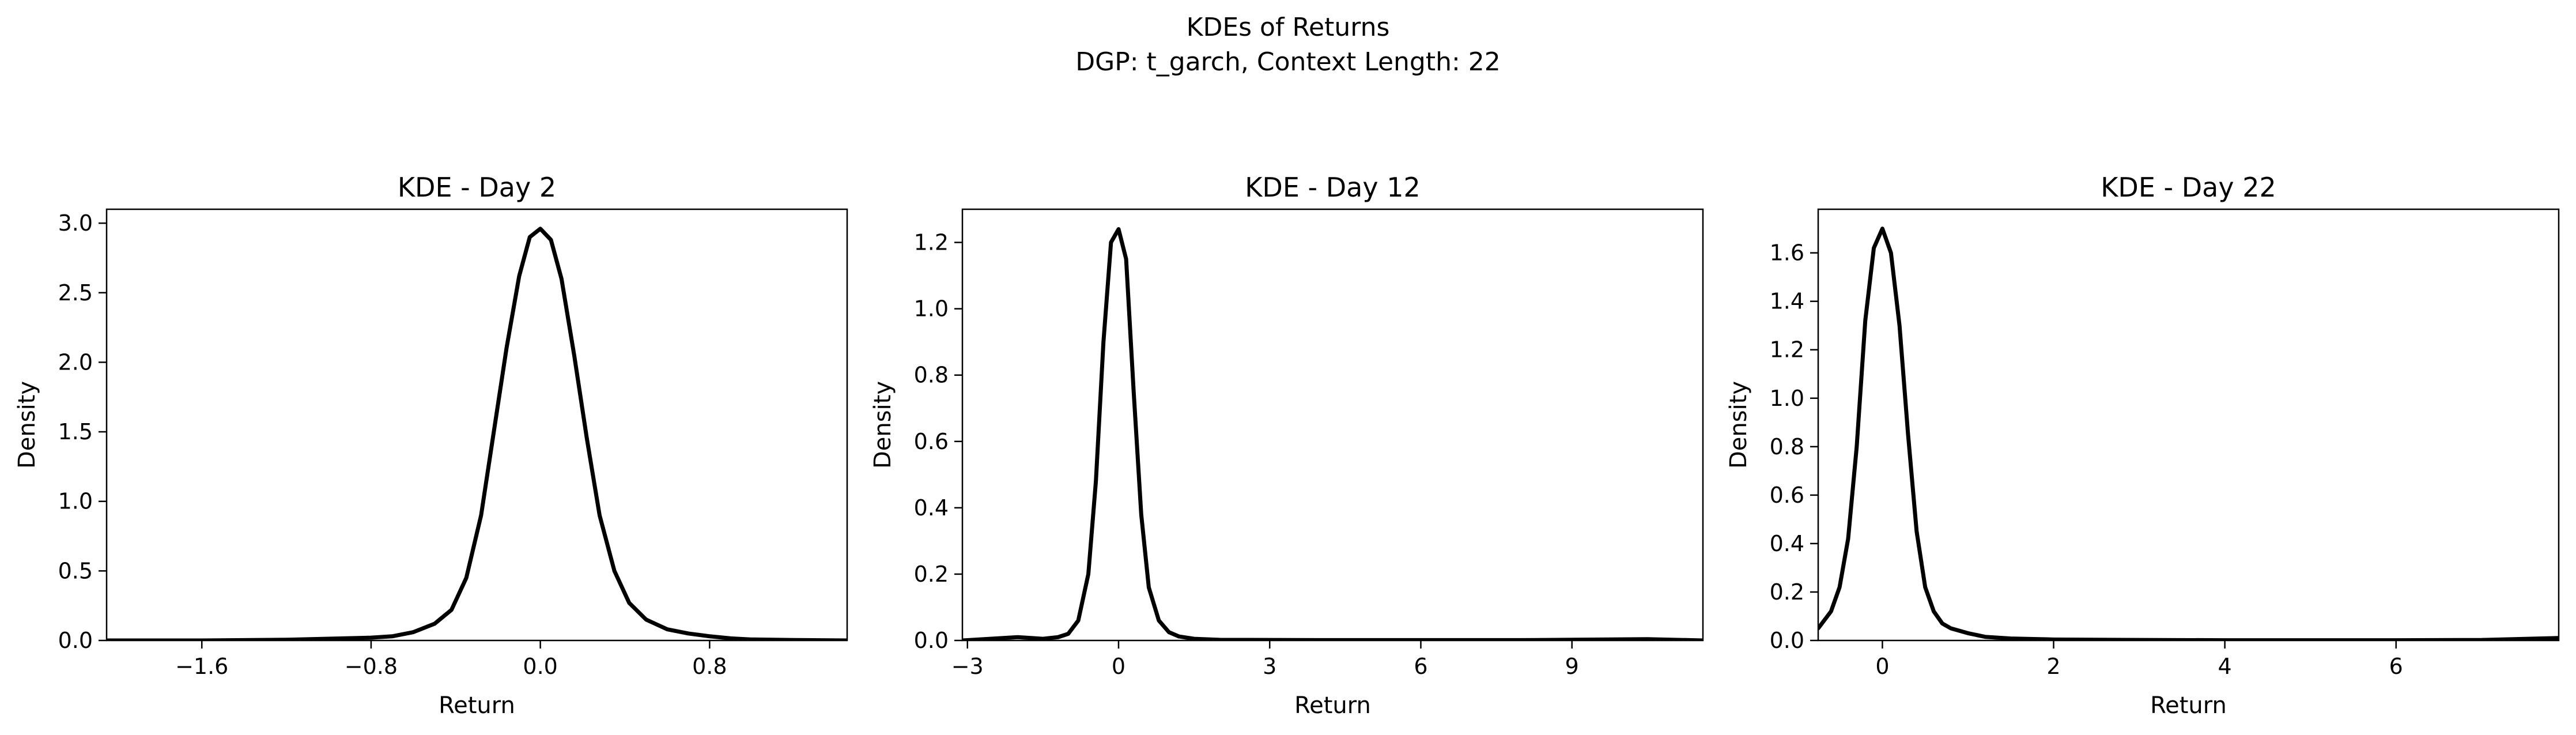 The width and height of the screenshot is (2576, 735). Describe the element at coordinates (371, 666) in the screenshot. I see `x-tick-label: −0.8` at that location.